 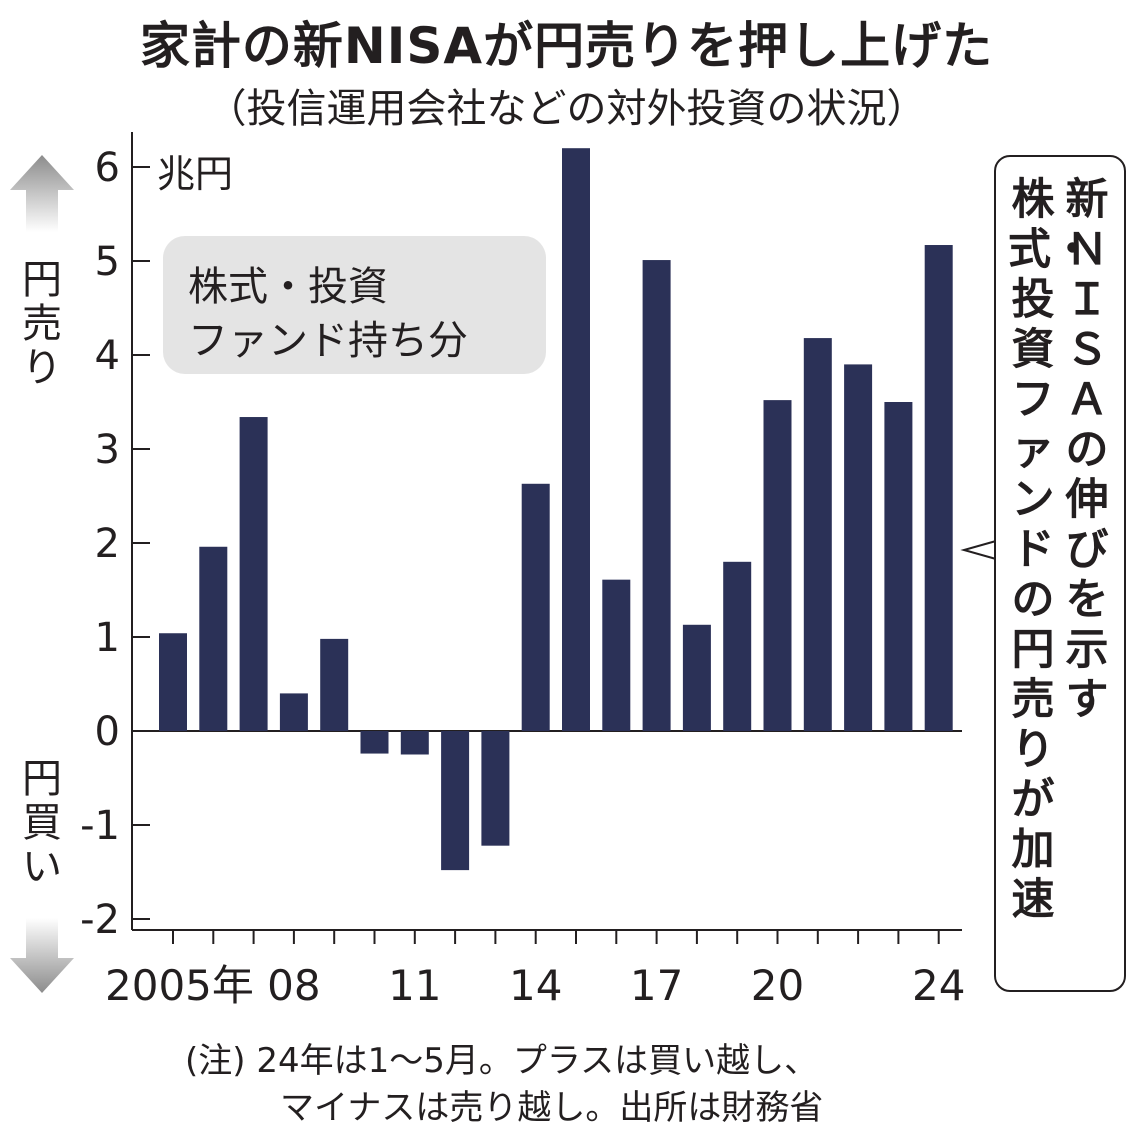 What do you see at coordinates (288, 287) in the screenshot?
I see `legend-line1: 株式・投資` at bounding box center [288, 287].